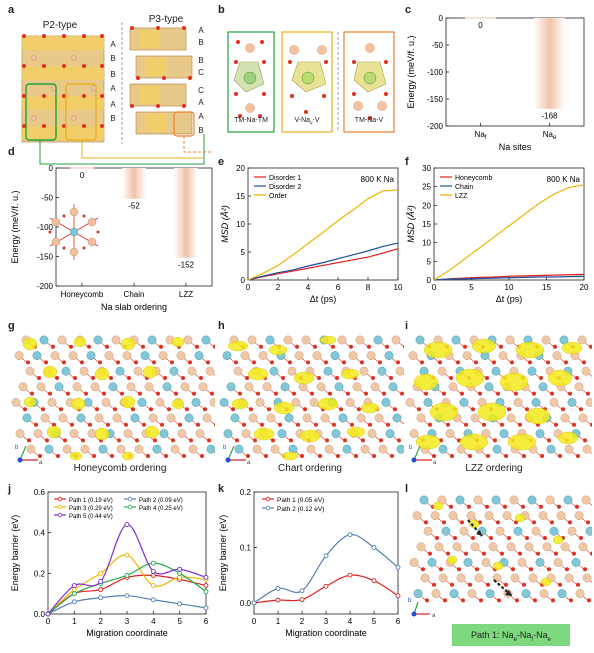  I want to click on x-tick-label-sub: f, so click(486, 138).